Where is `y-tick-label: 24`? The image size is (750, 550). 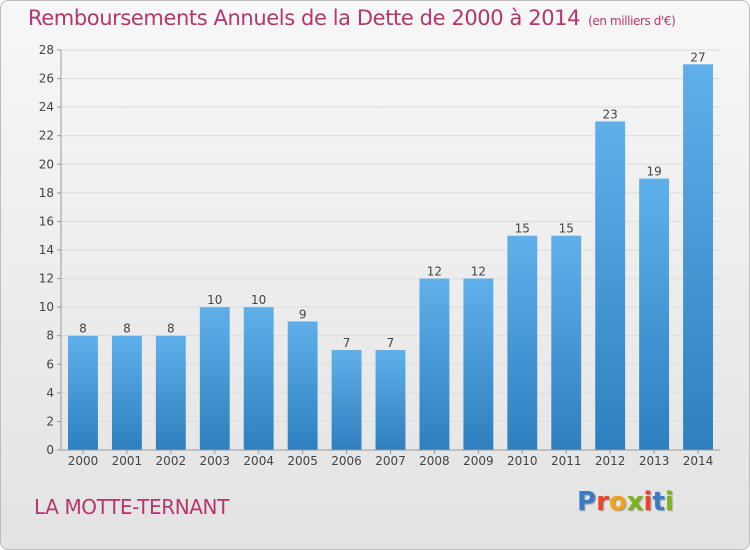 y-tick-label: 24 is located at coordinates (46, 107).